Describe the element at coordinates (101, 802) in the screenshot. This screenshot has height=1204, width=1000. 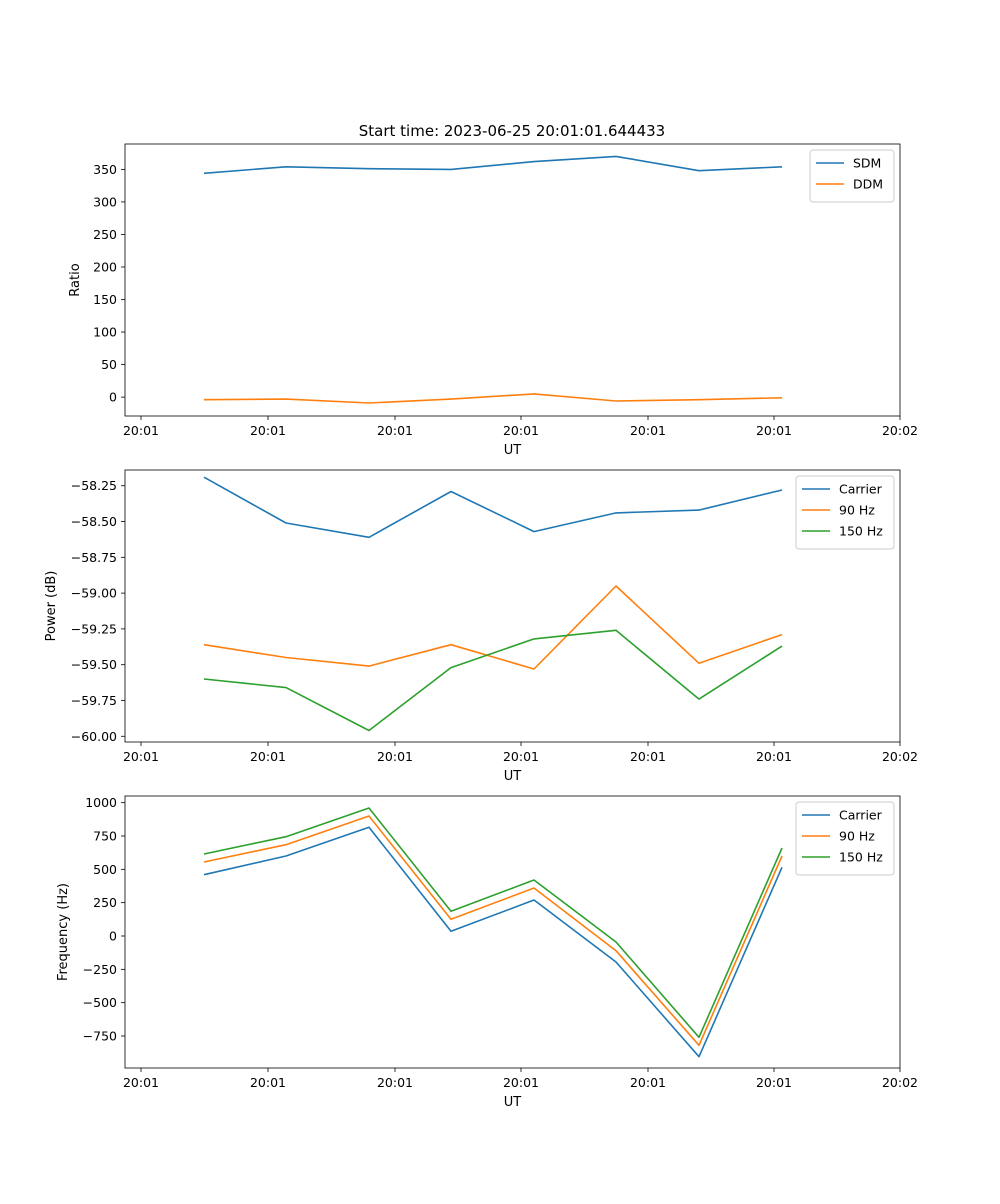
I see `y-tick-label: 1000` at that location.